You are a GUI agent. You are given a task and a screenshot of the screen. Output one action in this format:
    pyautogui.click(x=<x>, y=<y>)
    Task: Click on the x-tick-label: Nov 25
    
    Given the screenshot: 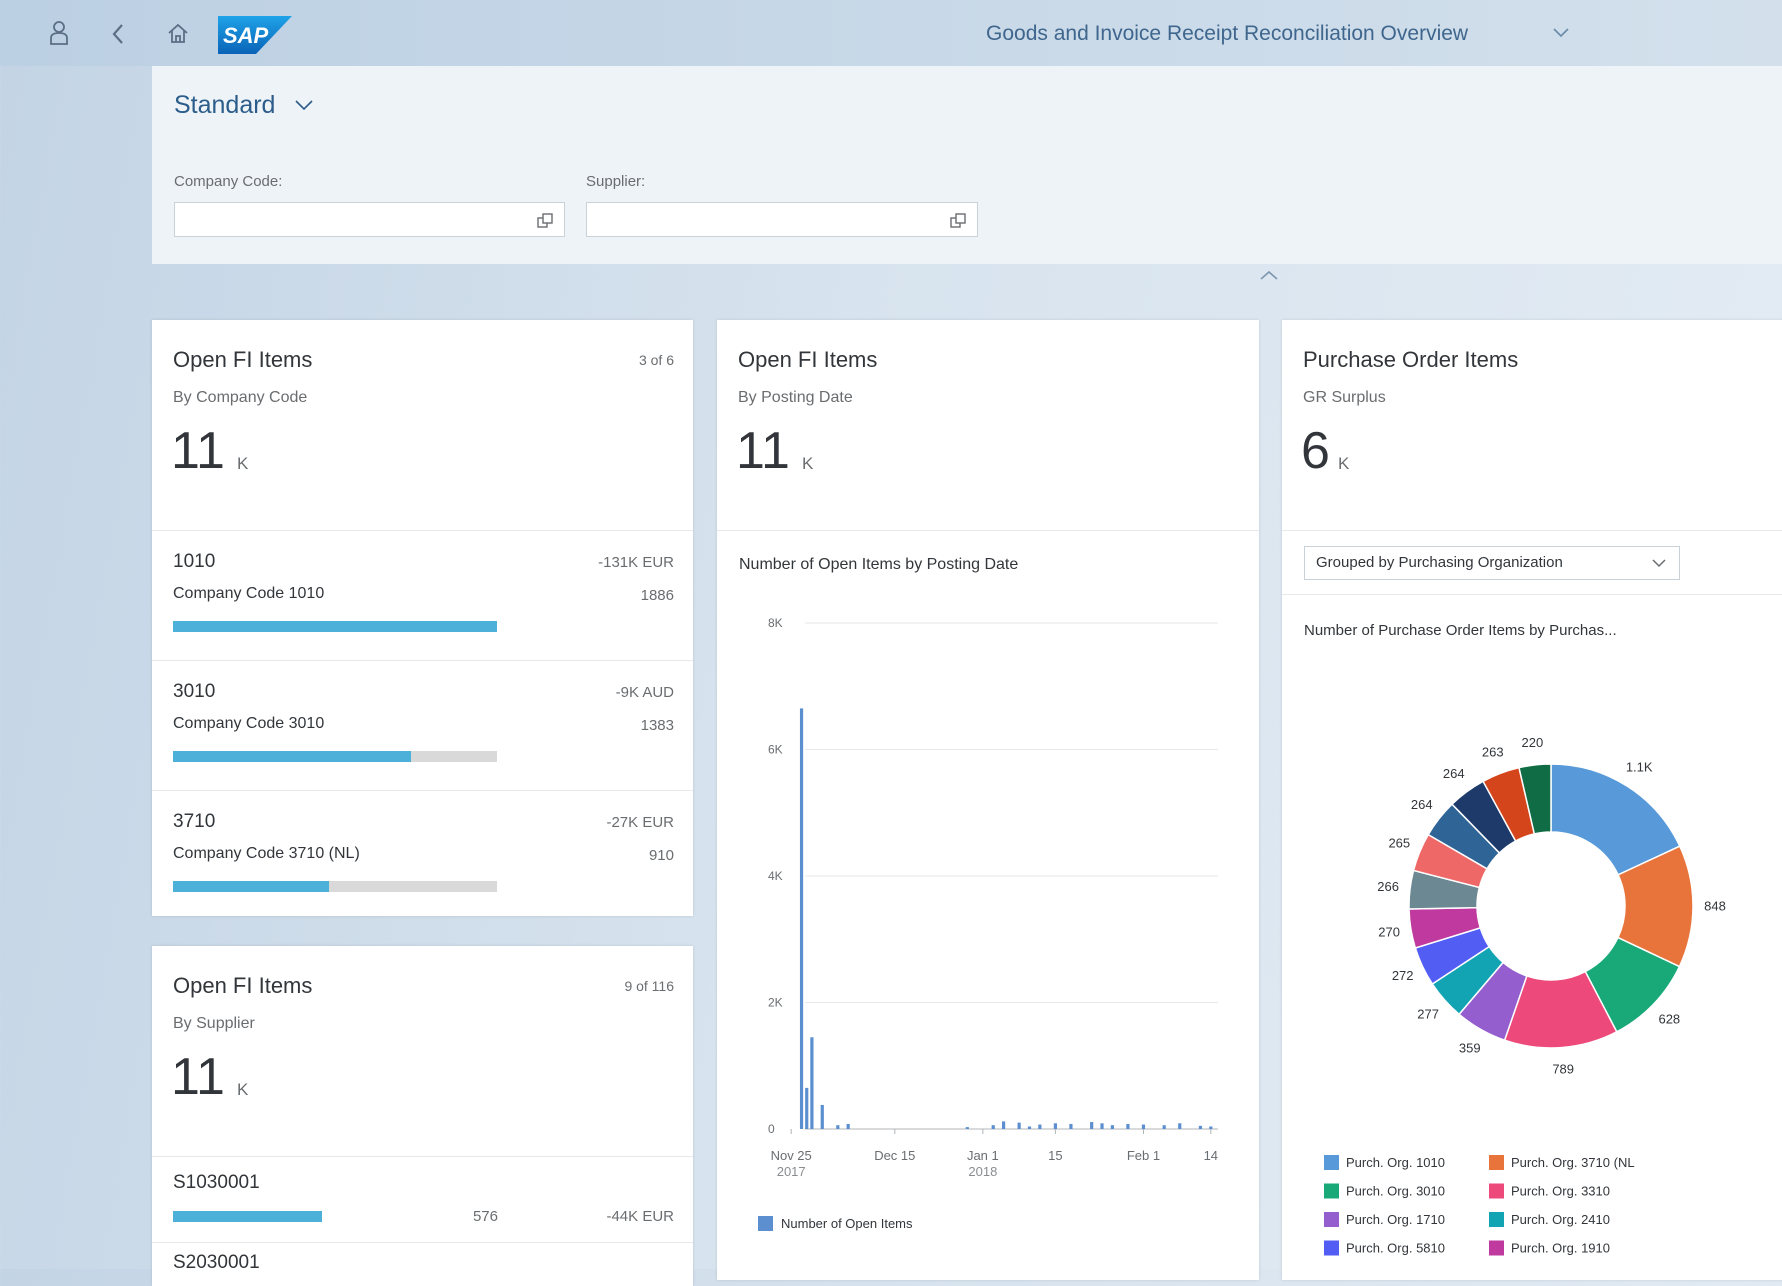 What is the action you would take?
    pyautogui.click(x=791, y=1155)
    